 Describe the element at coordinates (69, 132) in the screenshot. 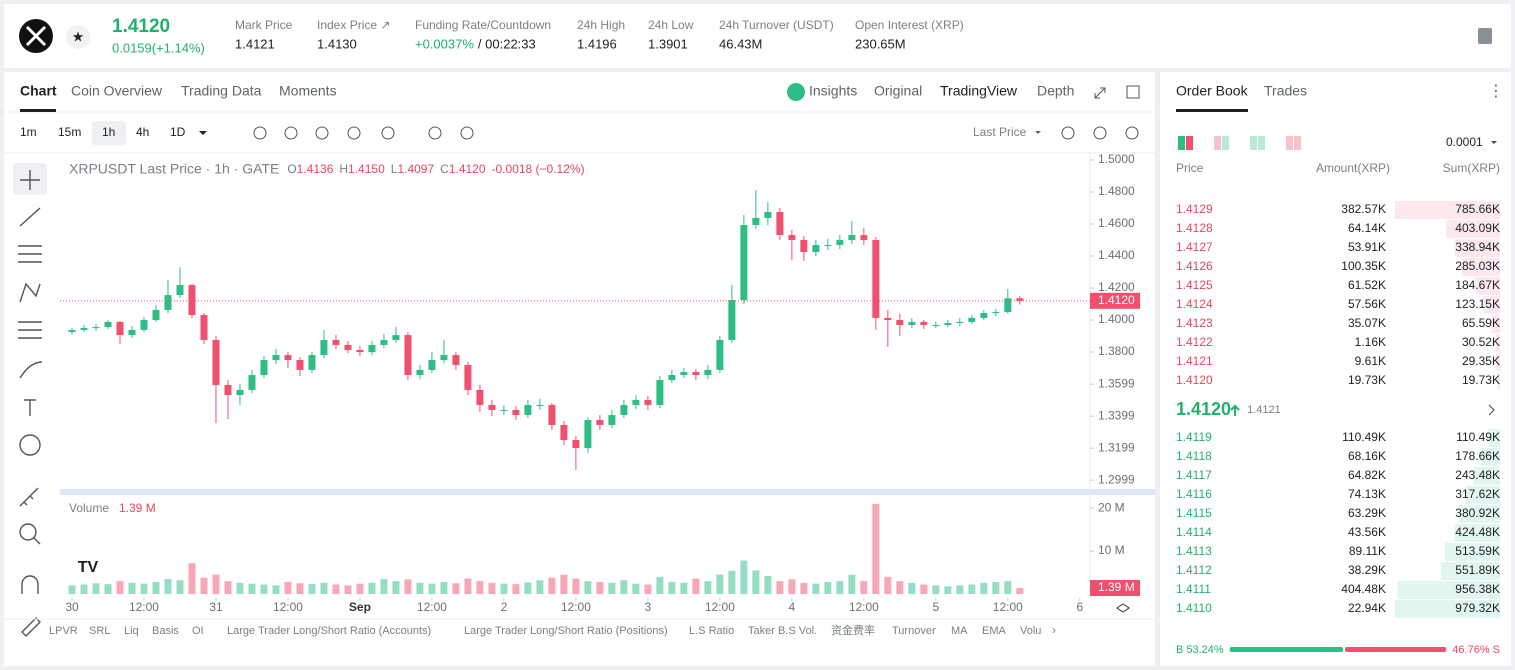

I see `interval: 15m` at that location.